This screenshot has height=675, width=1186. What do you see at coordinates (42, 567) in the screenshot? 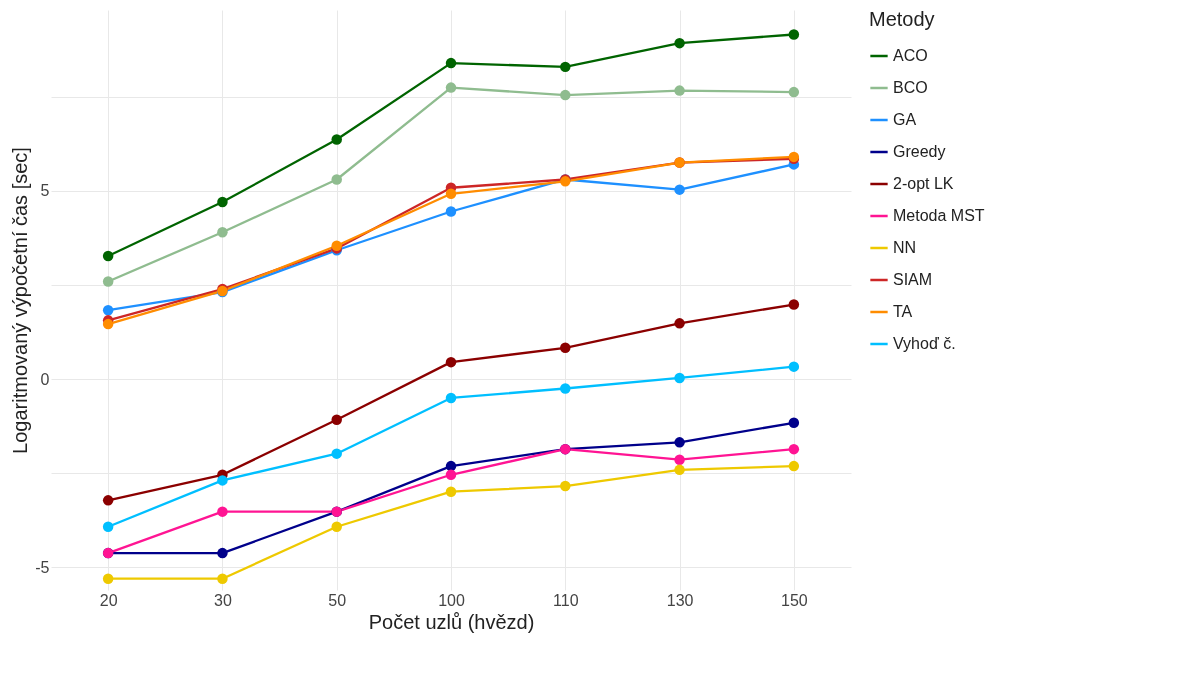
I see `y-tick-label: -5` at bounding box center [42, 567].